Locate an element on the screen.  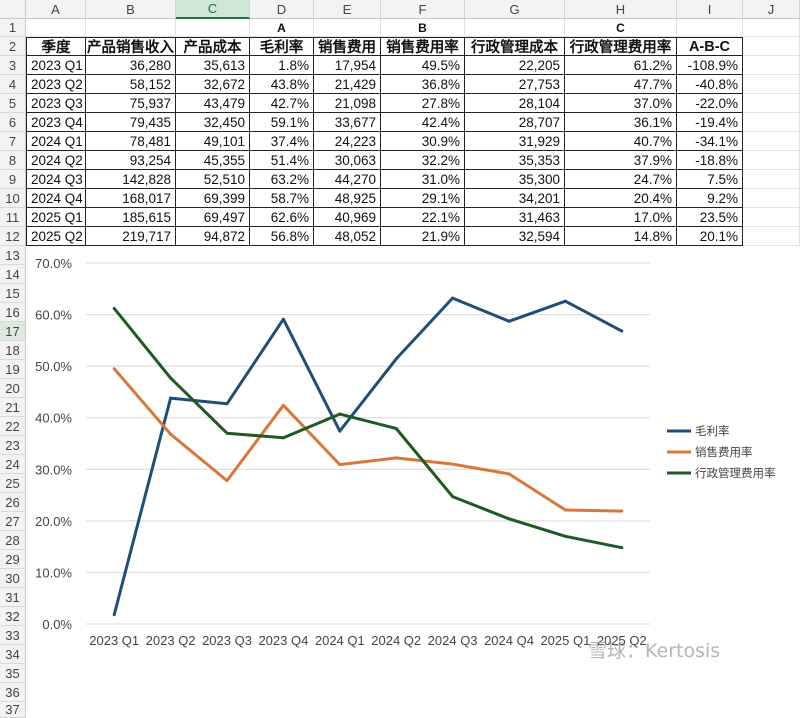
row-header-14: 14 is located at coordinates (13, 274).